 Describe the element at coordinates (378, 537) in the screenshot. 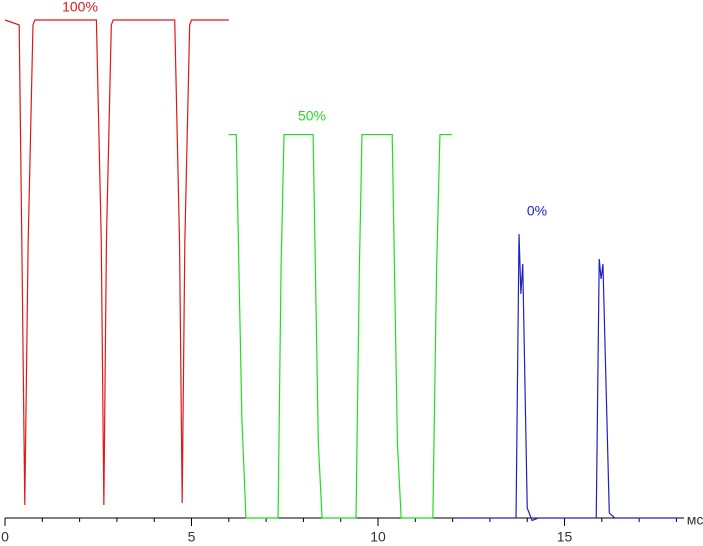

I see `x-tick-label: 10` at that location.